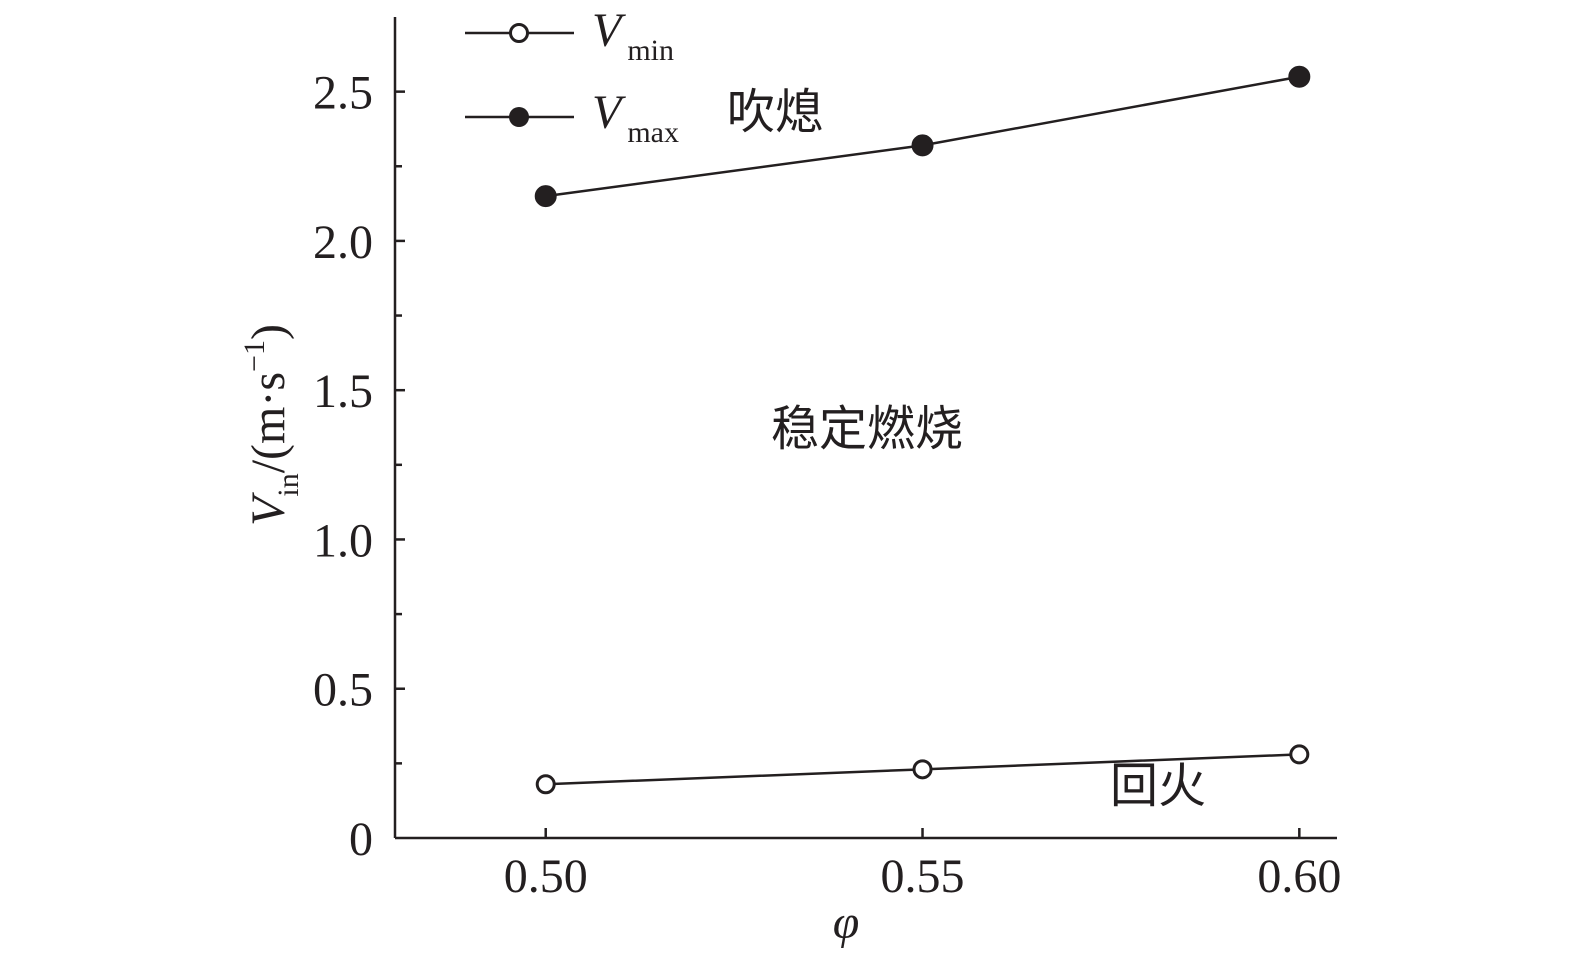 The height and width of the screenshot is (973, 1575). I want to click on legend-vmax-symbol: V, so click(609, 112).